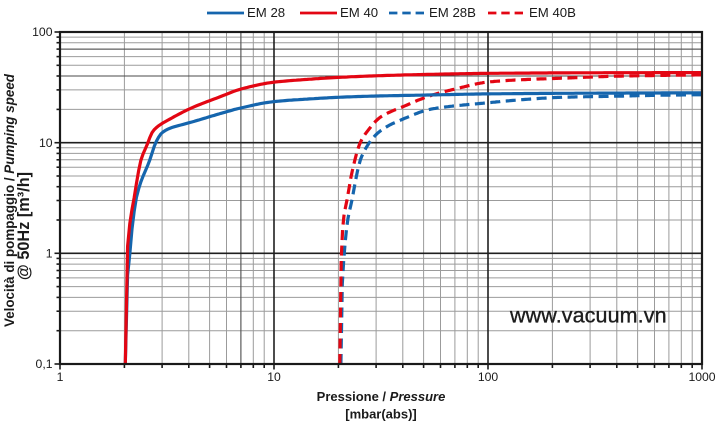 This screenshot has width=721, height=429. Describe the element at coordinates (266, 12) in the screenshot. I see `svg-text: EM 28` at that location.